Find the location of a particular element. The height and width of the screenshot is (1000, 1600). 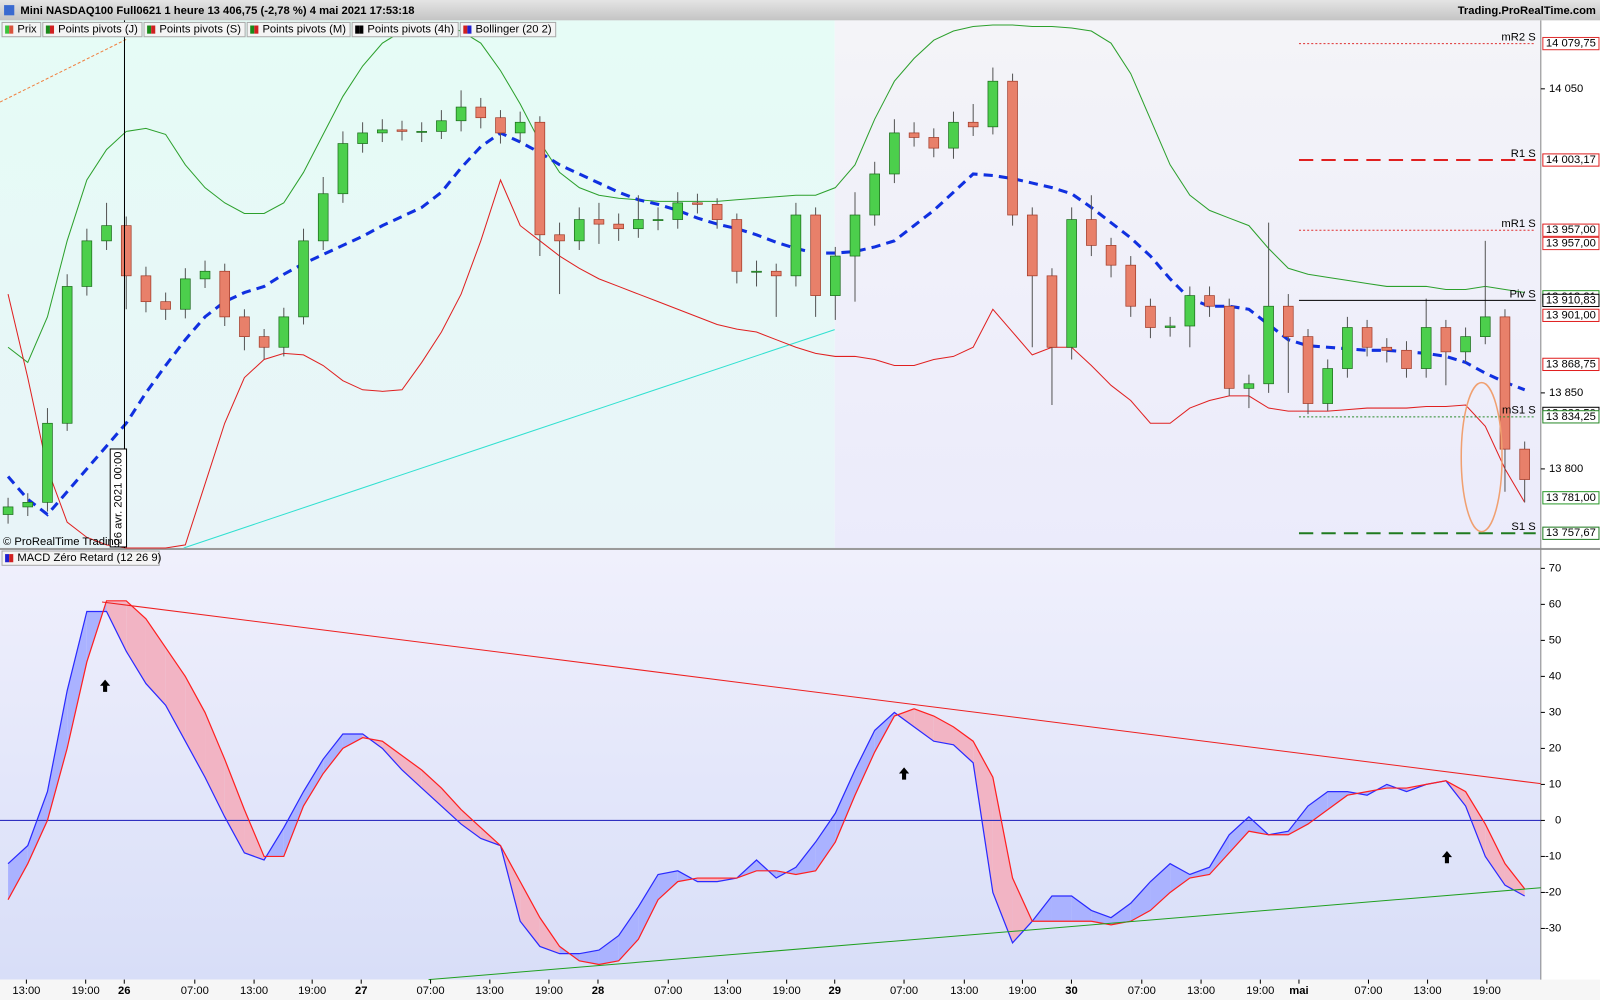

macd-title-box is located at coordinates (80, 558).